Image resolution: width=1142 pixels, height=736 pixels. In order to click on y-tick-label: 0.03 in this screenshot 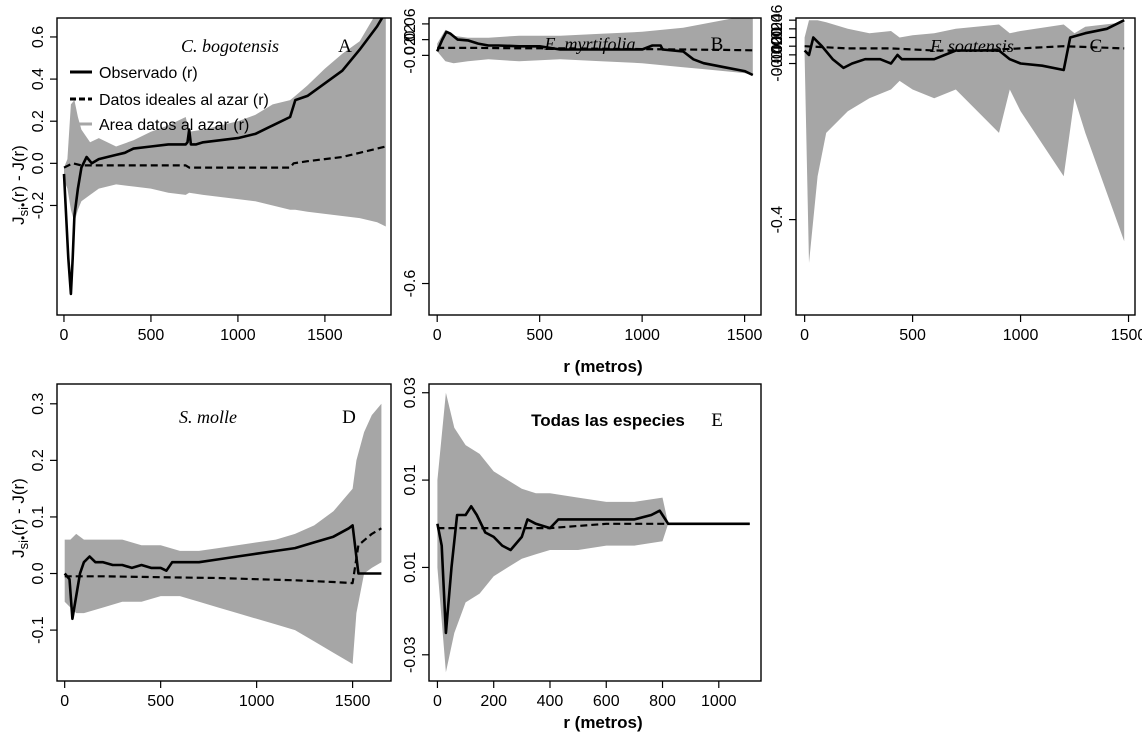, I will do `click(410, 392)`.